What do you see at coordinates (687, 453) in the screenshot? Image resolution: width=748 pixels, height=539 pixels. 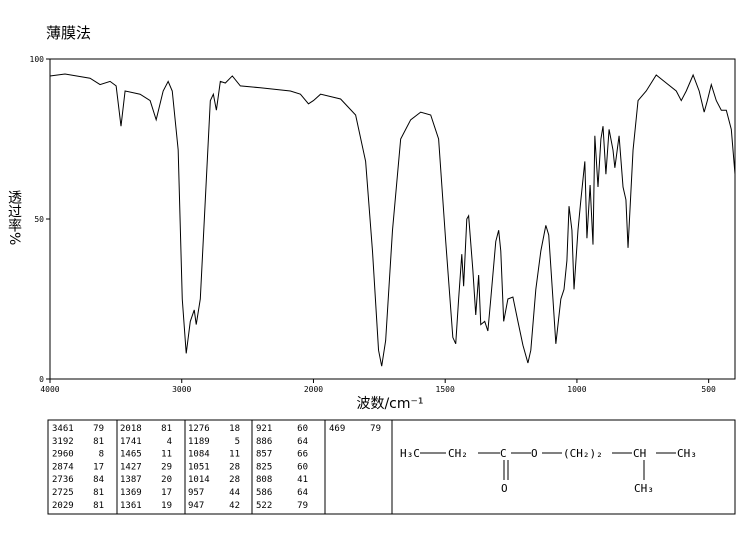 I see `structure-group: CH₃` at bounding box center [687, 453].